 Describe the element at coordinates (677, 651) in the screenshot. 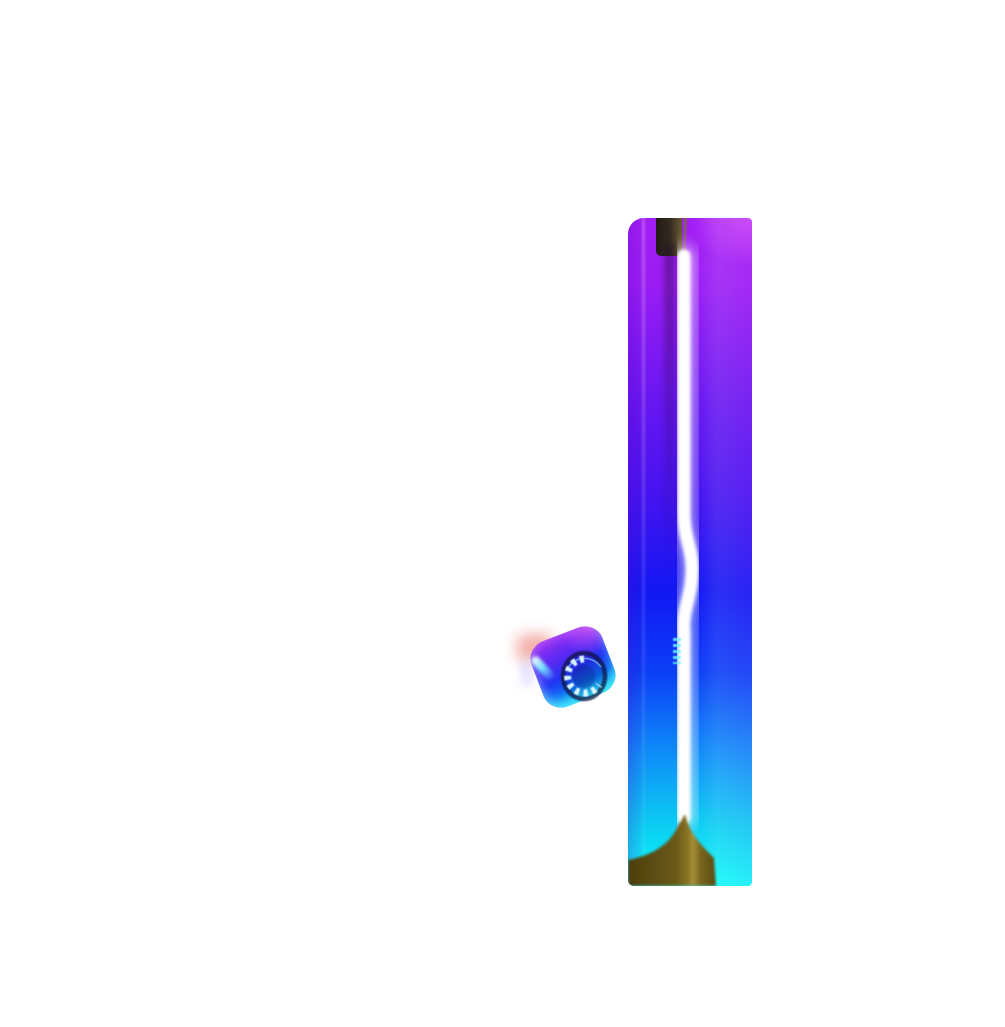

I see `tube-reflection-ticks` at that location.